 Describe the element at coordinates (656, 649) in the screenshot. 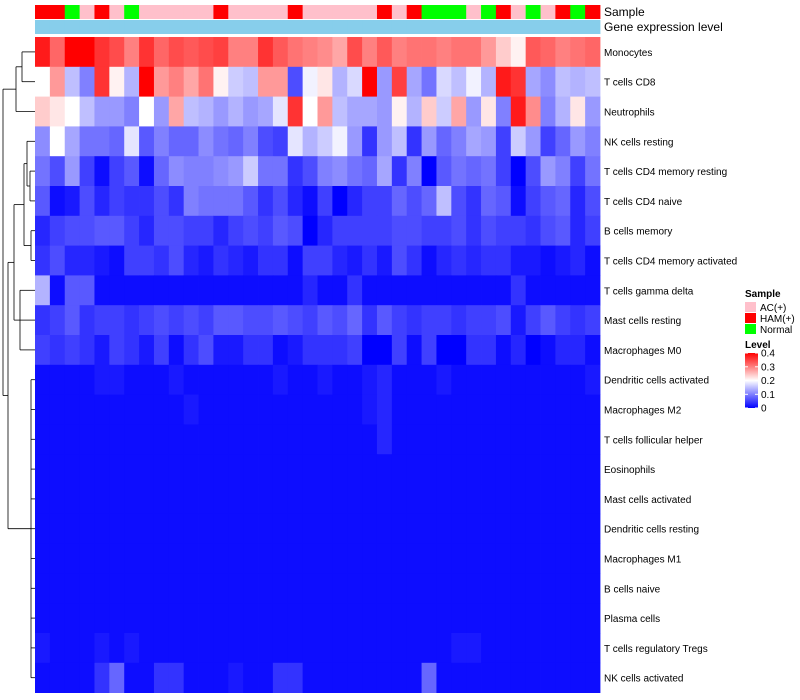

I see `row-label: T cells regulatory Tregs` at that location.